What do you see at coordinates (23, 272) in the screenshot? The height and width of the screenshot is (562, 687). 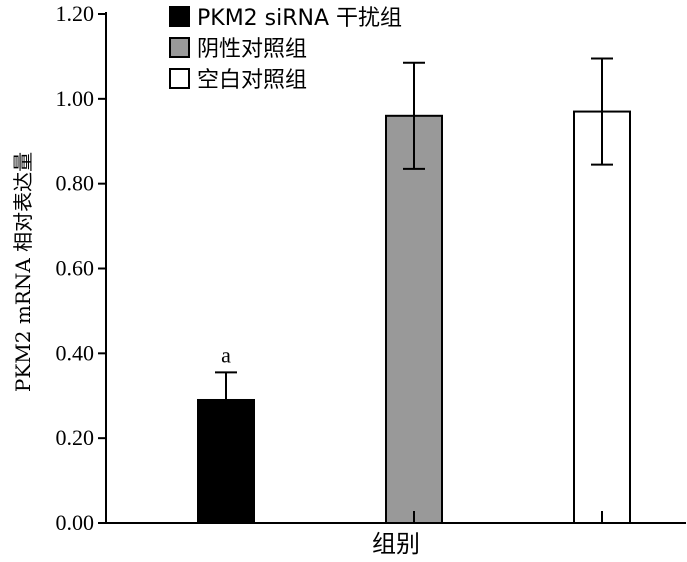 I see `y-axis-title: PKM2 mRNA 相对表达量` at bounding box center [23, 272].